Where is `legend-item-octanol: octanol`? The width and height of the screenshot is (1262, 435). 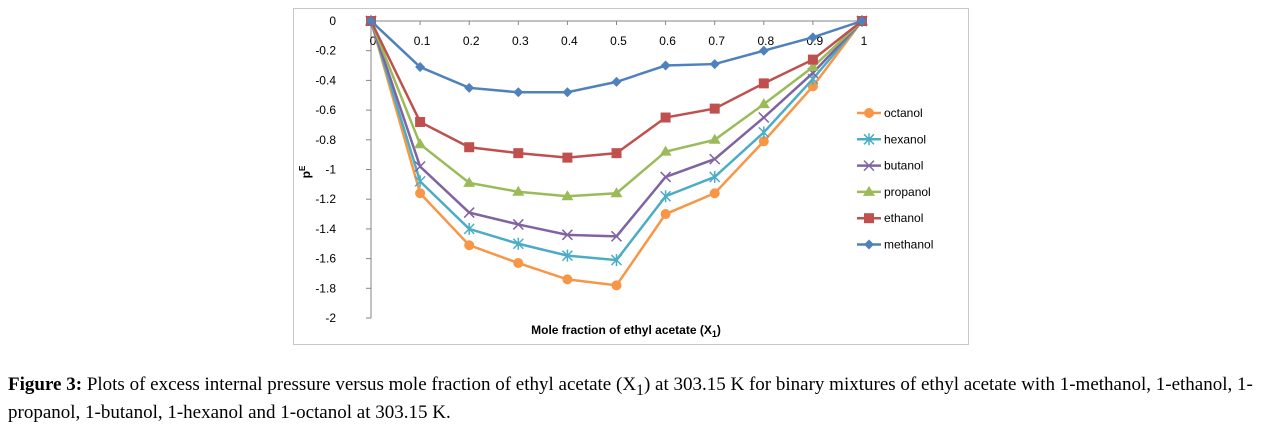 legend-item-octanol: octanol is located at coordinates (890, 113).